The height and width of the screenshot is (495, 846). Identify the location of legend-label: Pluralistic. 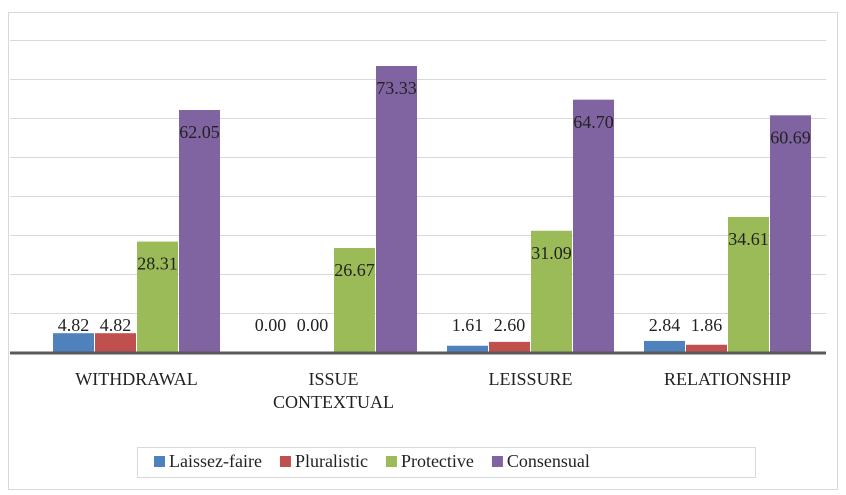
(331, 461).